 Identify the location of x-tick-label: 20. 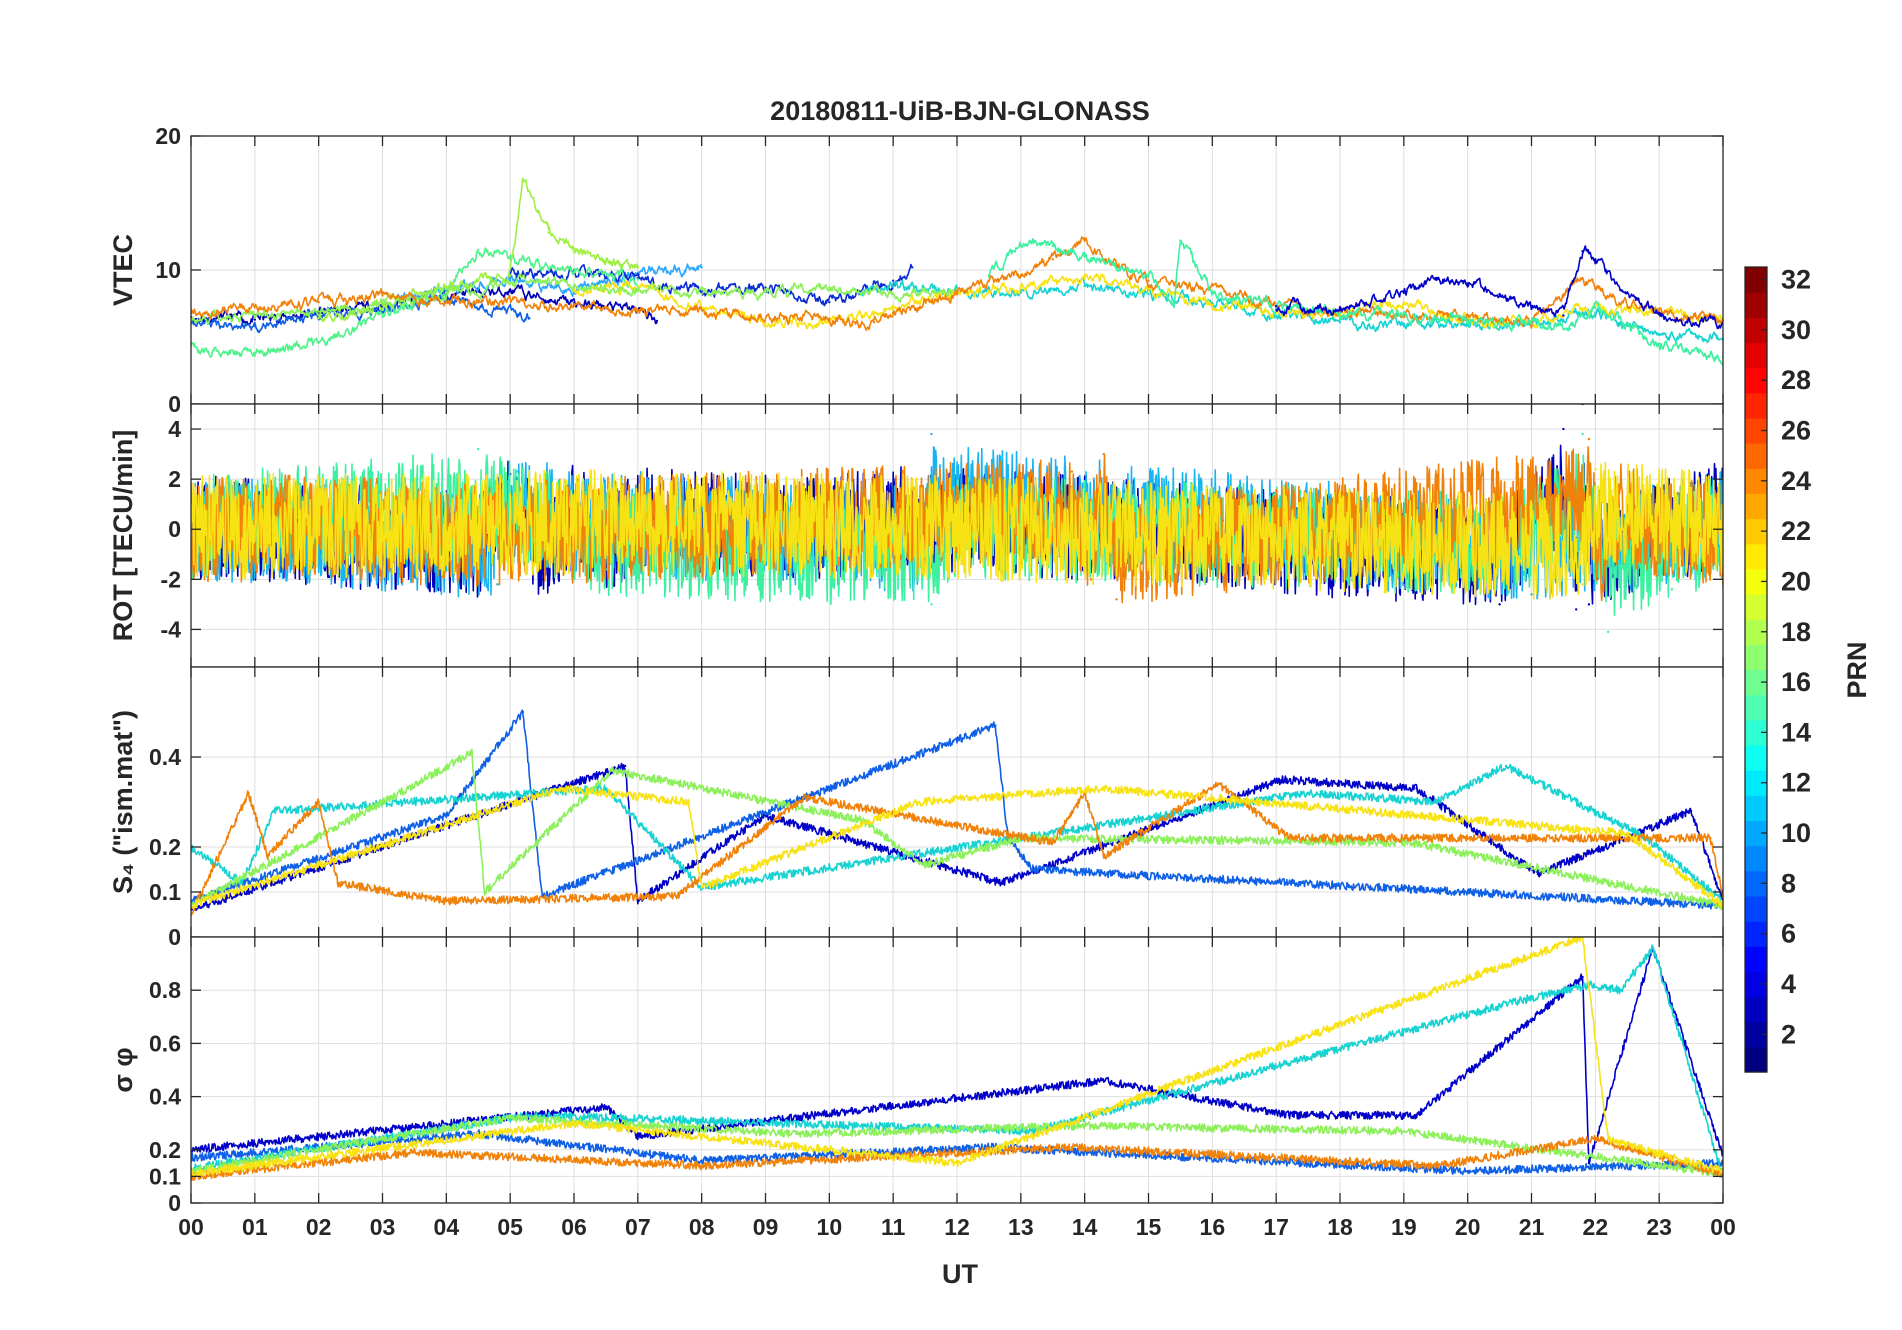
(1468, 1227).